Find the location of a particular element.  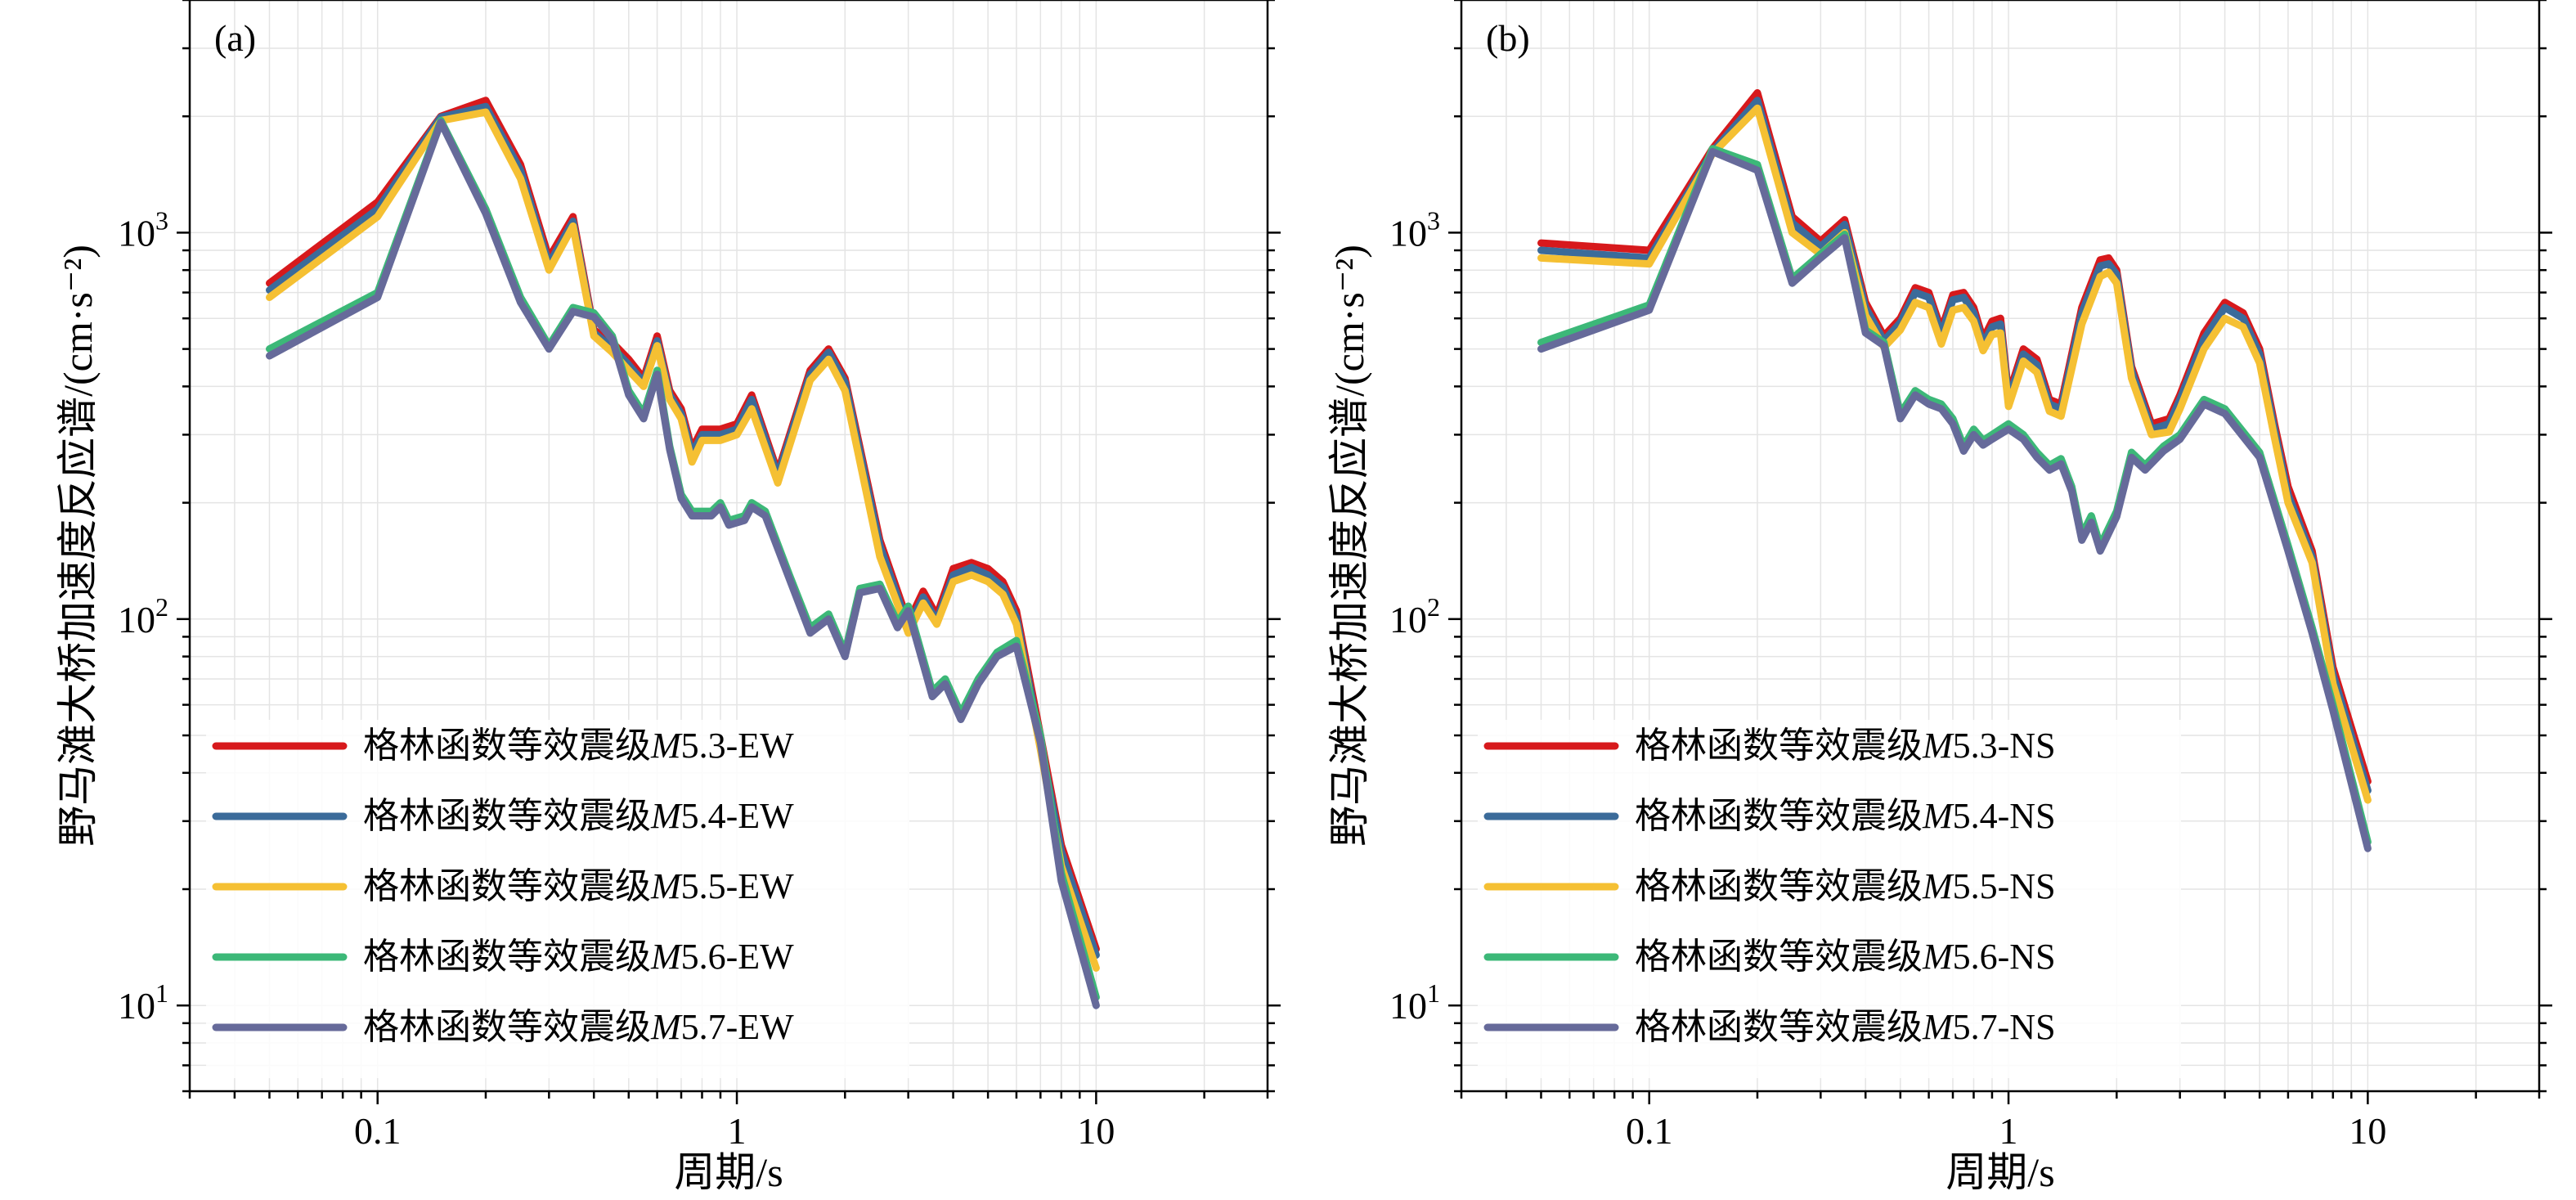

panel-b-x-axis-label: 周期/s is located at coordinates (1999, 1172).